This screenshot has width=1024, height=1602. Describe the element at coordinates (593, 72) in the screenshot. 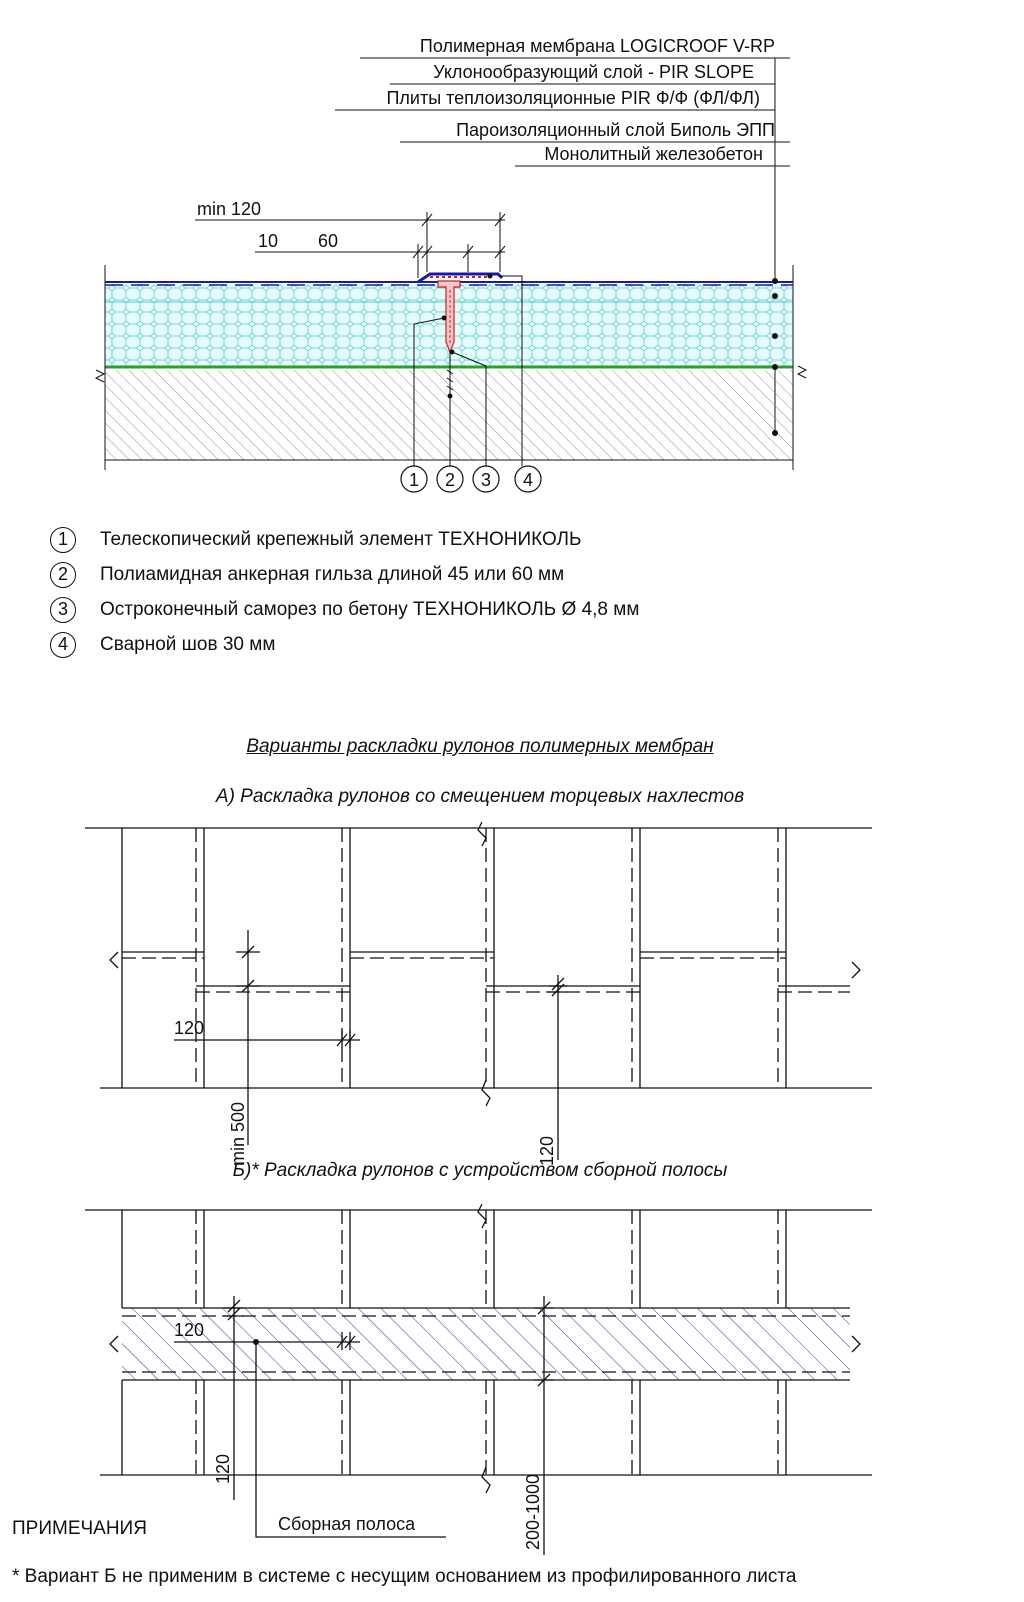

I see `layer-label-2: Уклонообразующий слой - PIR SLOPE` at that location.